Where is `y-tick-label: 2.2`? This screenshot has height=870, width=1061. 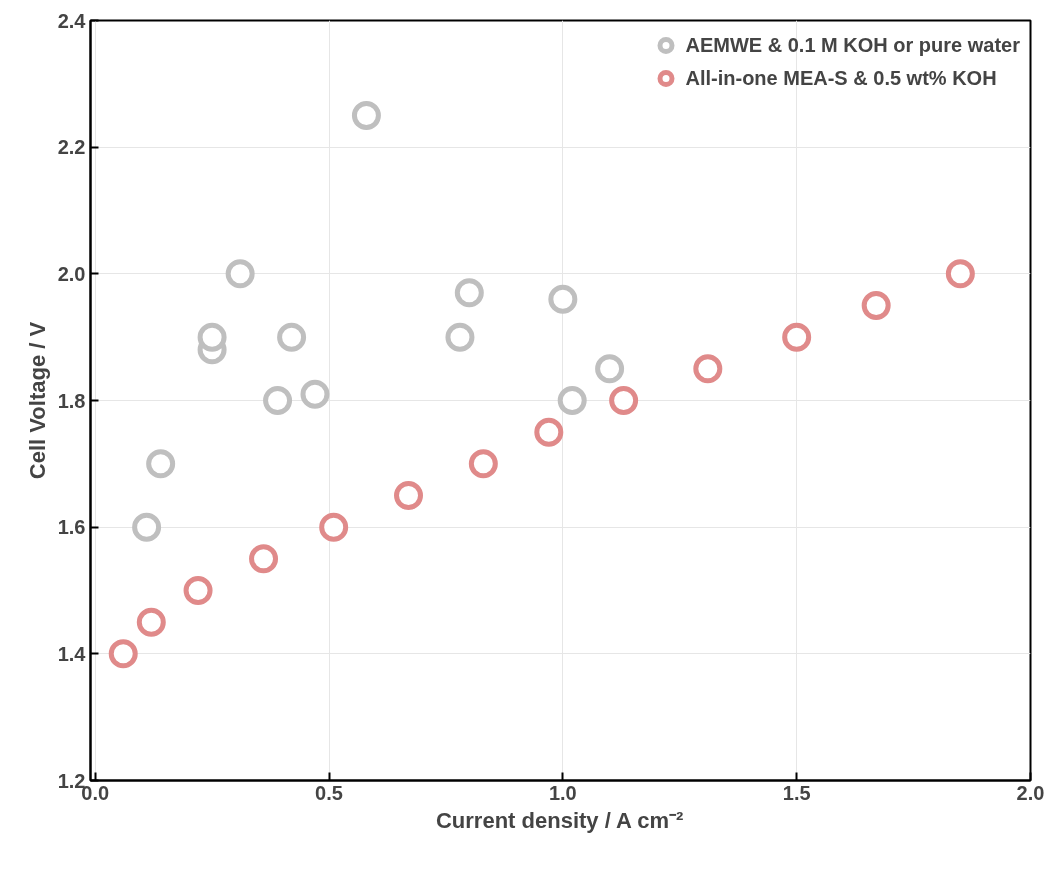
y-tick-label: 2.2 is located at coordinates (71, 147).